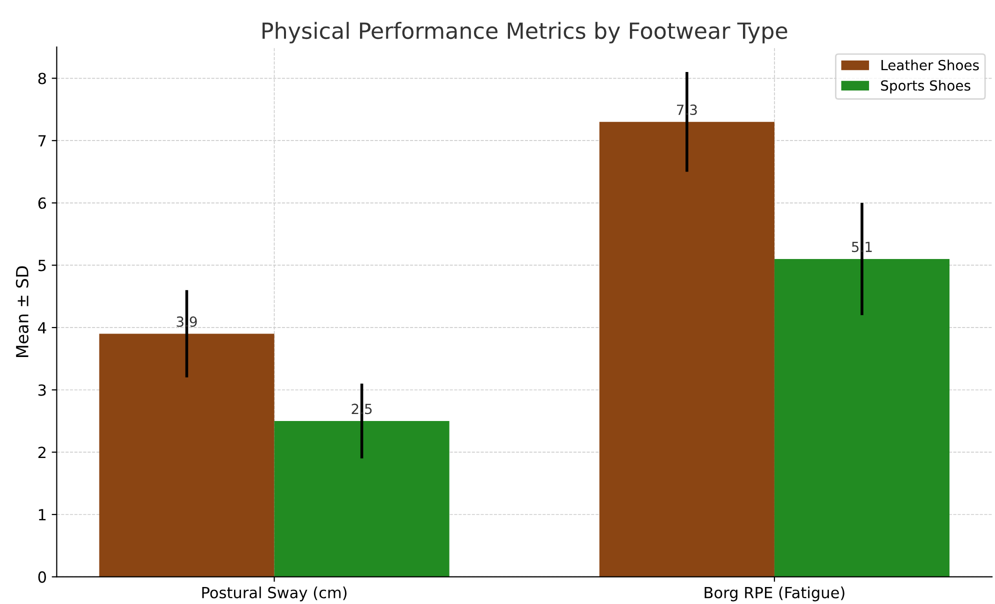 The width and height of the screenshot is (995, 604). I want to click on y-axis-title: Mean ± SD, so click(22, 312).